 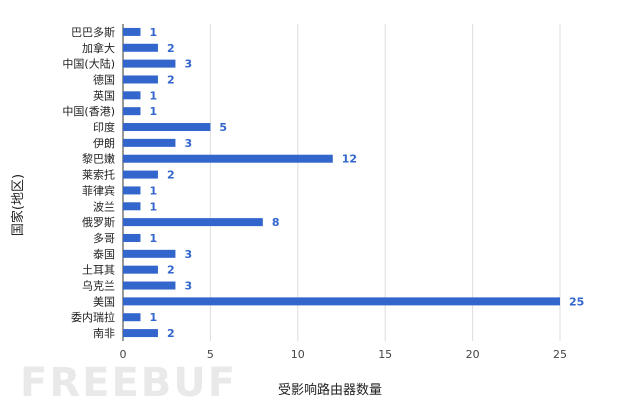 I want to click on value-label: 25, so click(x=576, y=301).